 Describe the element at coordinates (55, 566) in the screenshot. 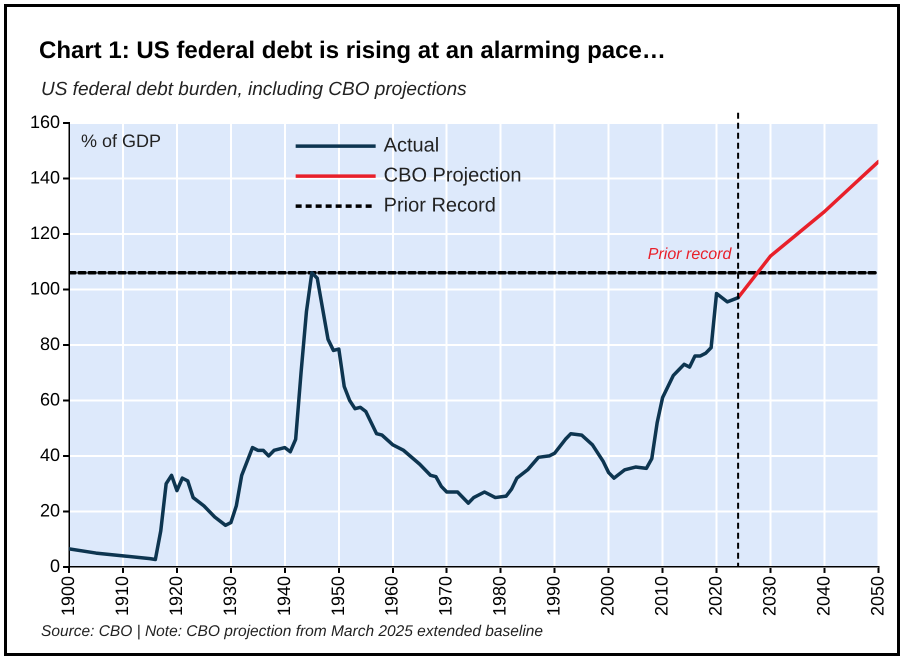

I see `y-tick-label: 0` at that location.